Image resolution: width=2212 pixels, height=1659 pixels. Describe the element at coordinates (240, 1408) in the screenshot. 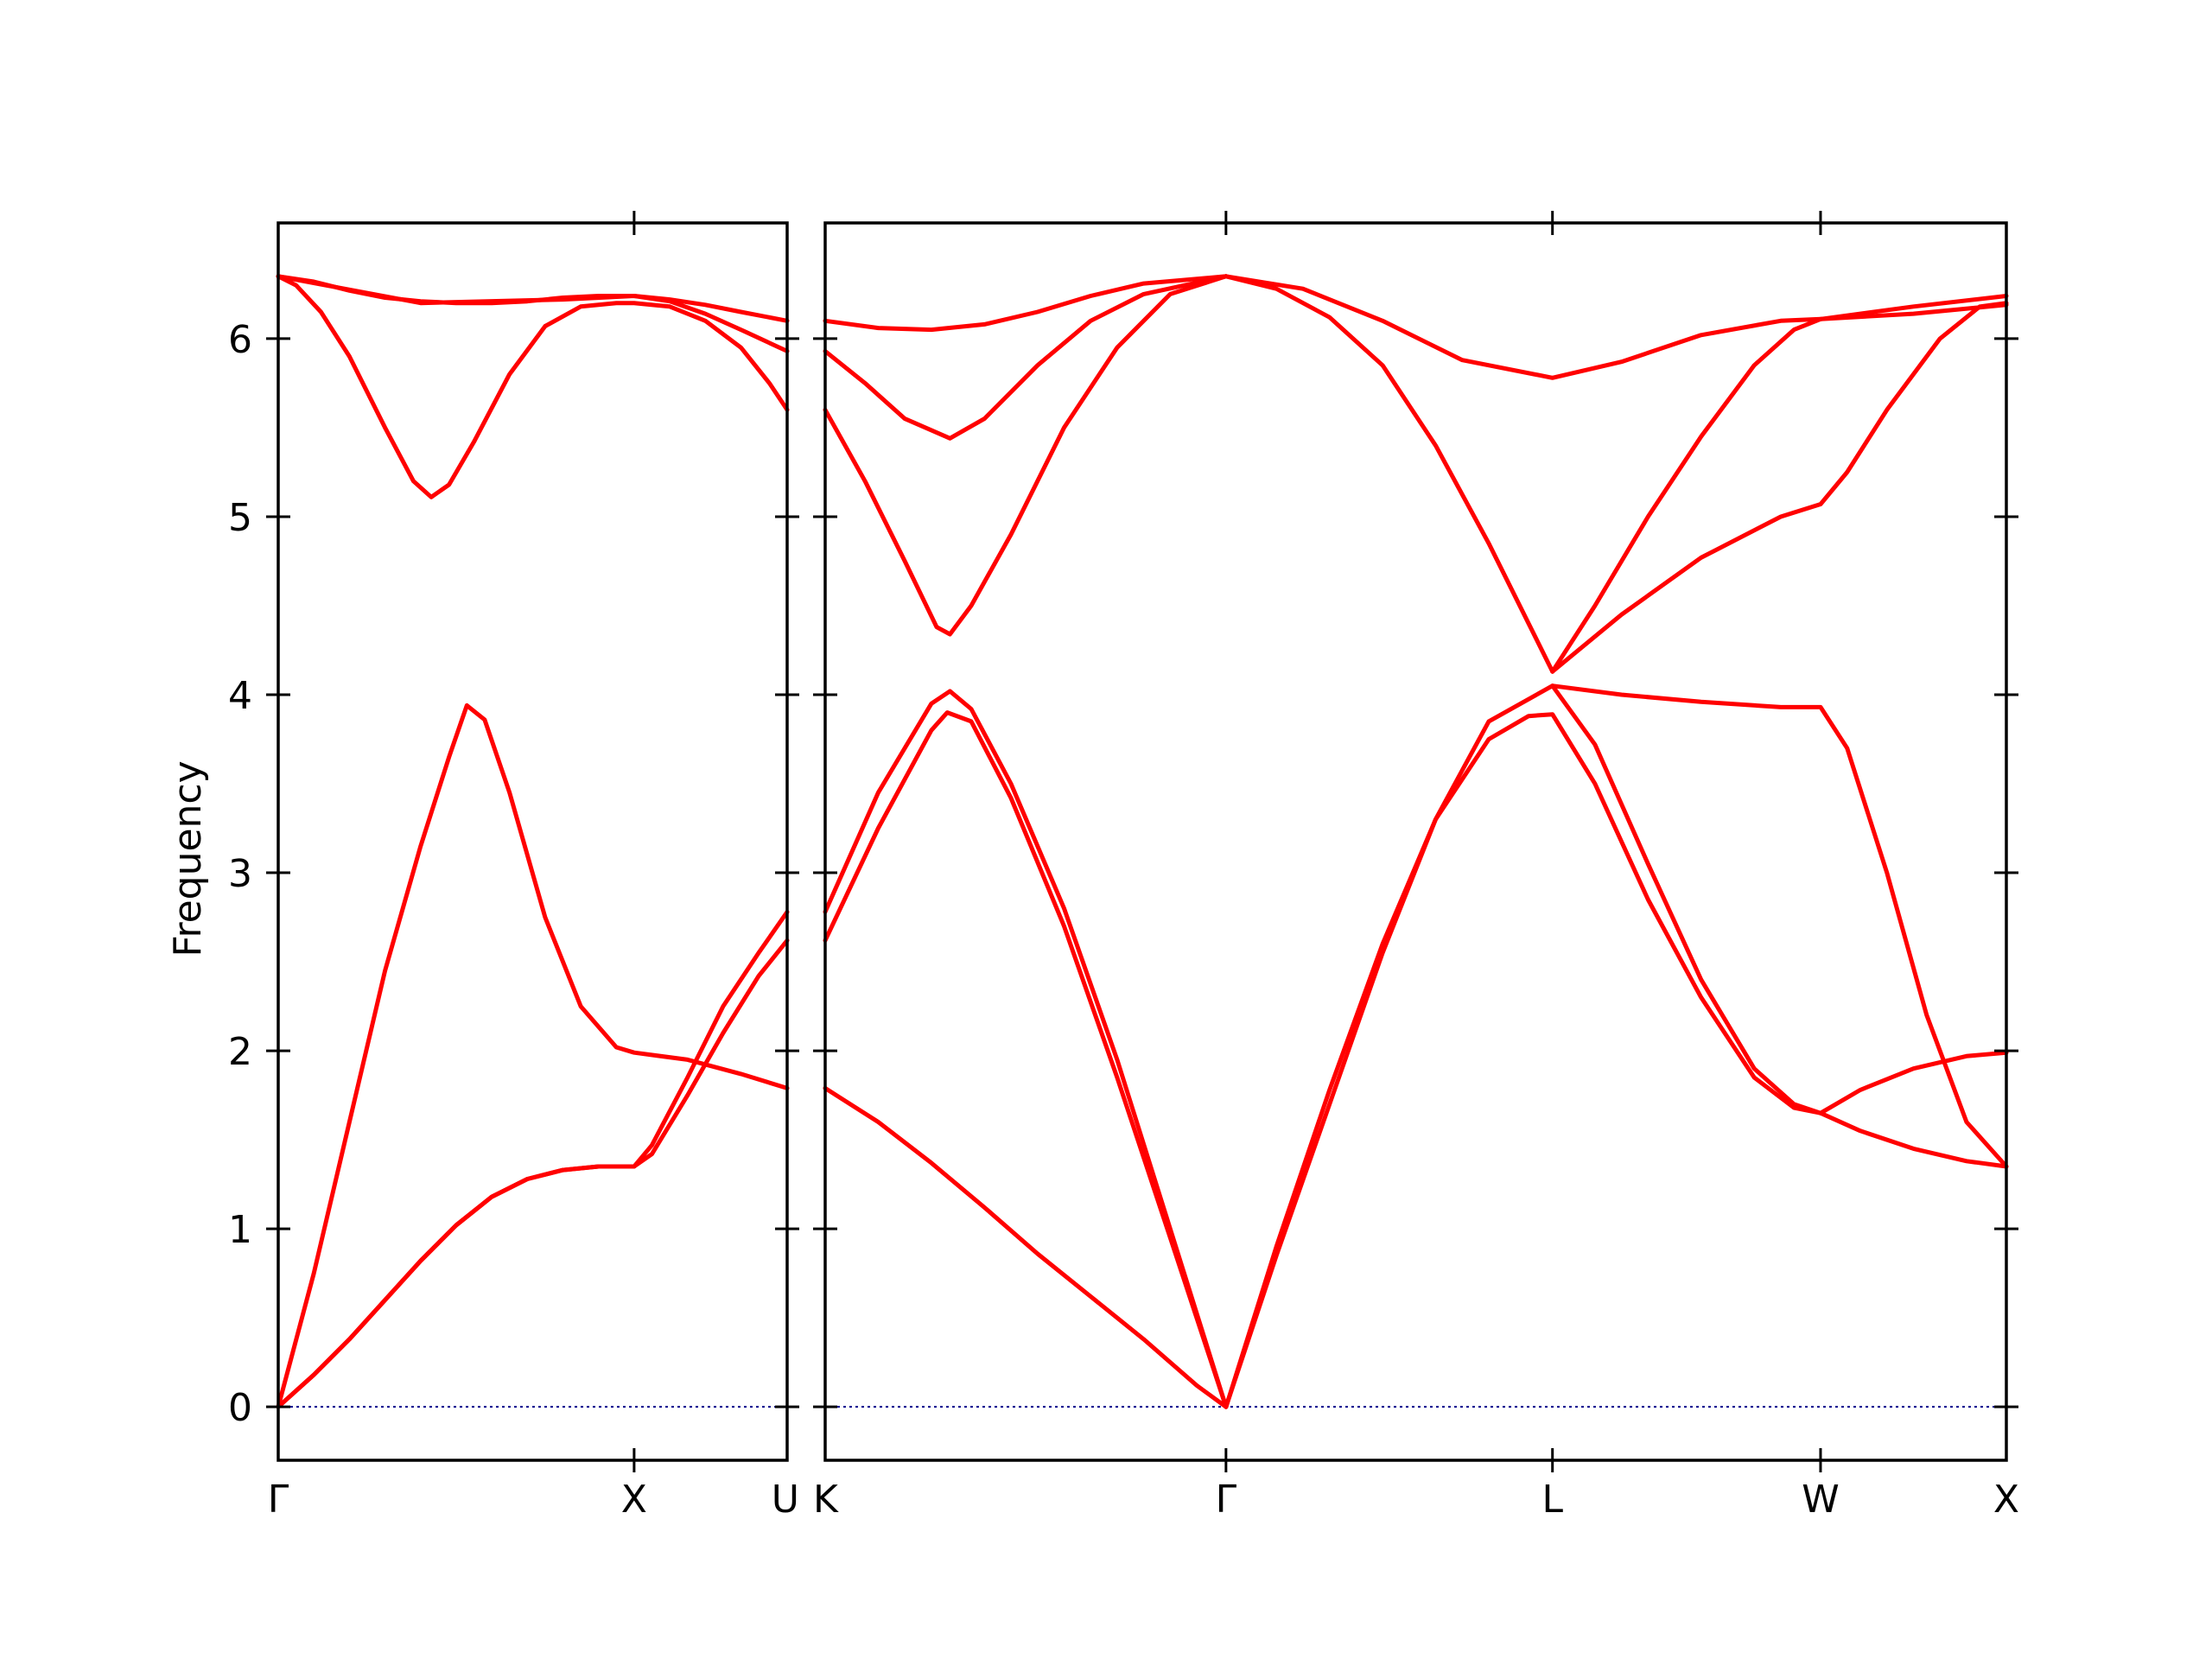

I see `y-tick-label: 0` at that location.